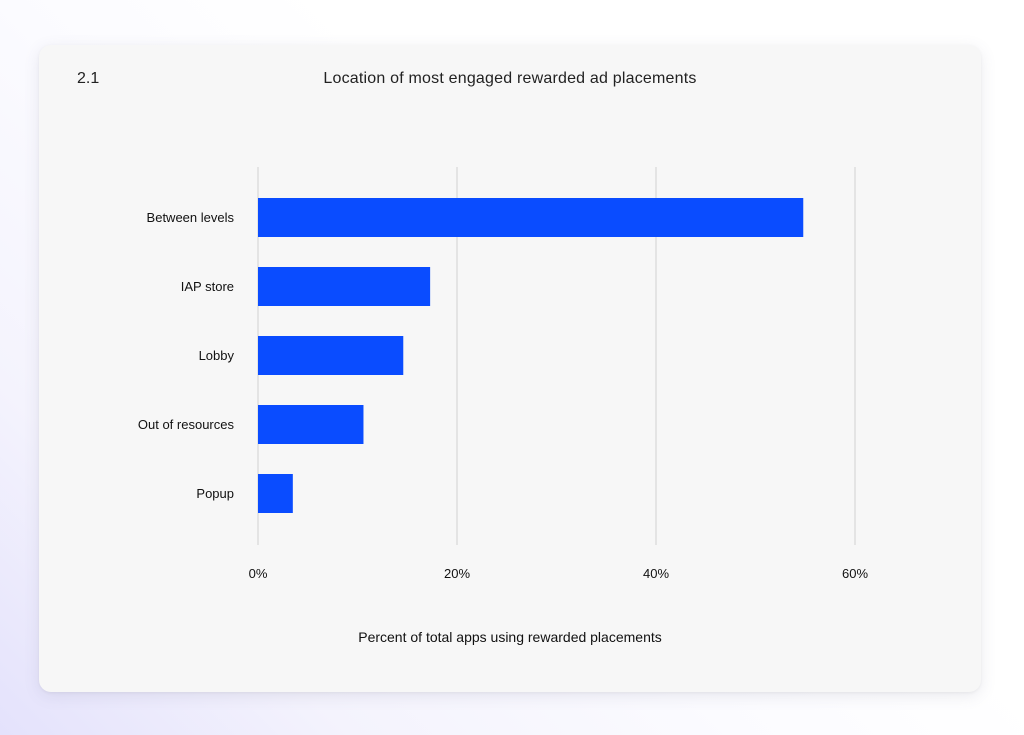 Image resolution: width=1024 pixels, height=735 pixels. Describe the element at coordinates (217, 355) in the screenshot. I see `category-label: Lobby` at that location.